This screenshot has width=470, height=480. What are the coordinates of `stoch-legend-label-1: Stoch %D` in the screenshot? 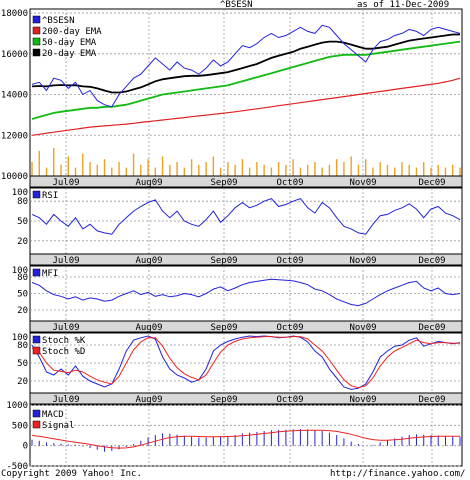 It's located at (63, 352).